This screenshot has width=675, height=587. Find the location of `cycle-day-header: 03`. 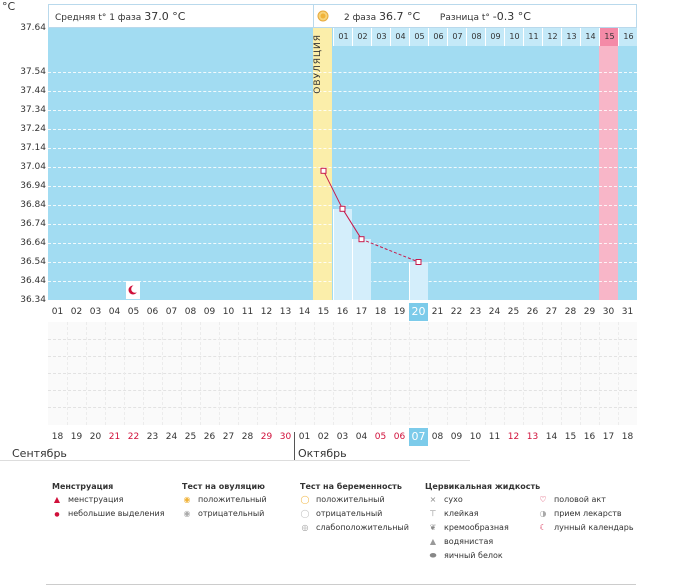

cycle-day-header: 03 is located at coordinates (381, 37).